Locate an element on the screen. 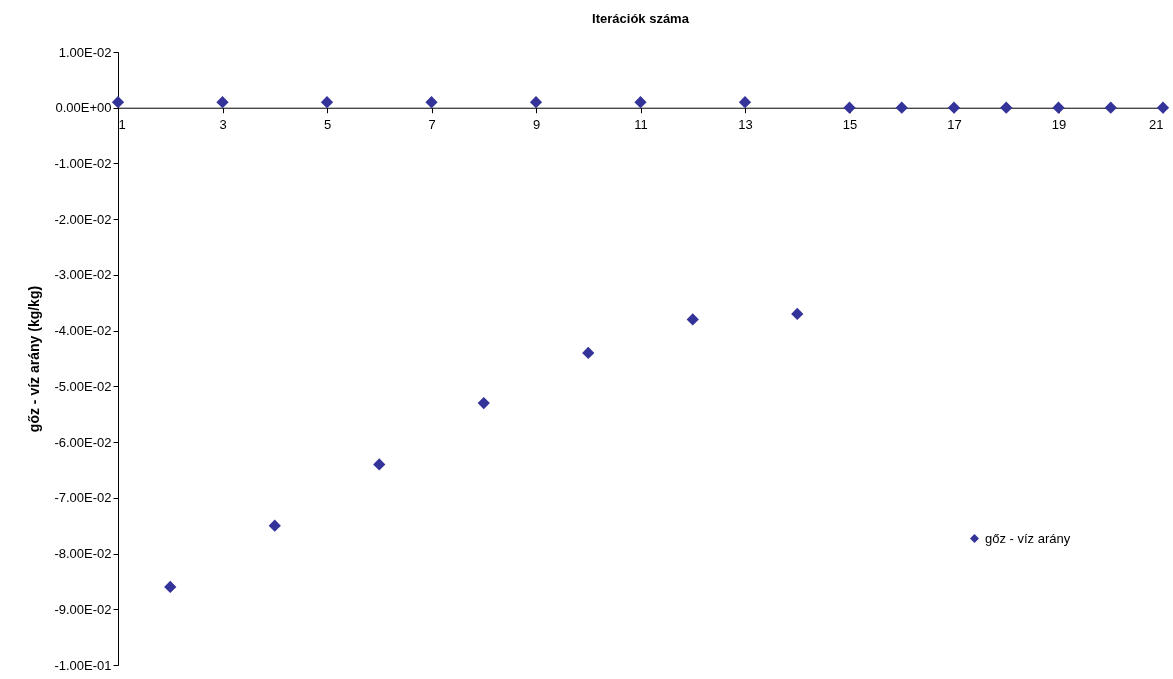  x-tick-label: 5 is located at coordinates (327, 125).